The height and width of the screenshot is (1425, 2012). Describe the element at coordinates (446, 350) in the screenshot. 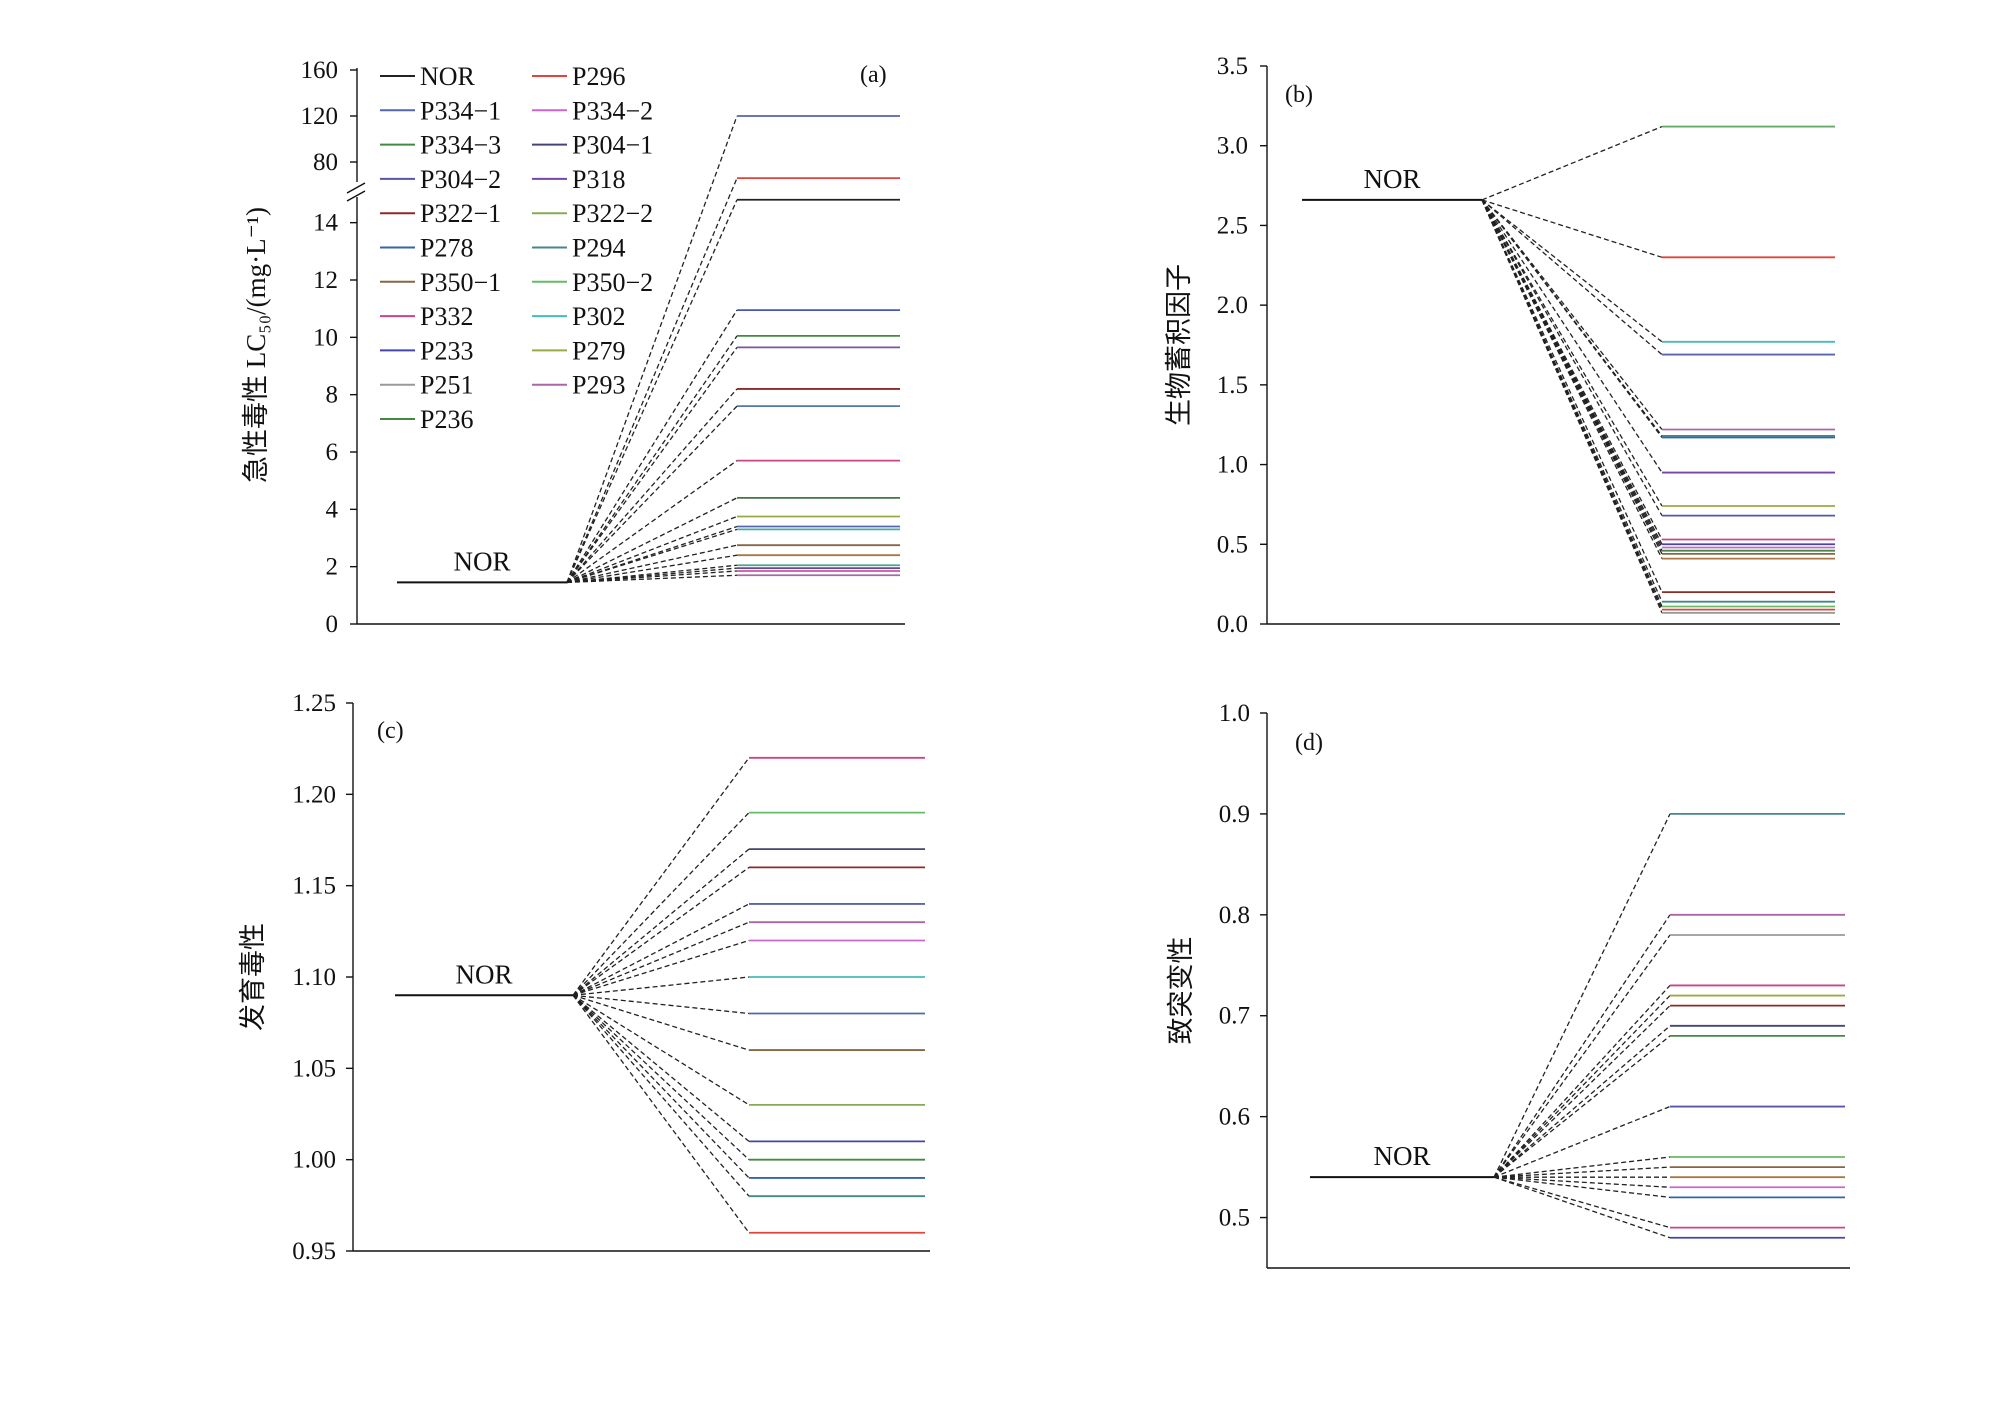

I see `legend-label: P233` at that location.